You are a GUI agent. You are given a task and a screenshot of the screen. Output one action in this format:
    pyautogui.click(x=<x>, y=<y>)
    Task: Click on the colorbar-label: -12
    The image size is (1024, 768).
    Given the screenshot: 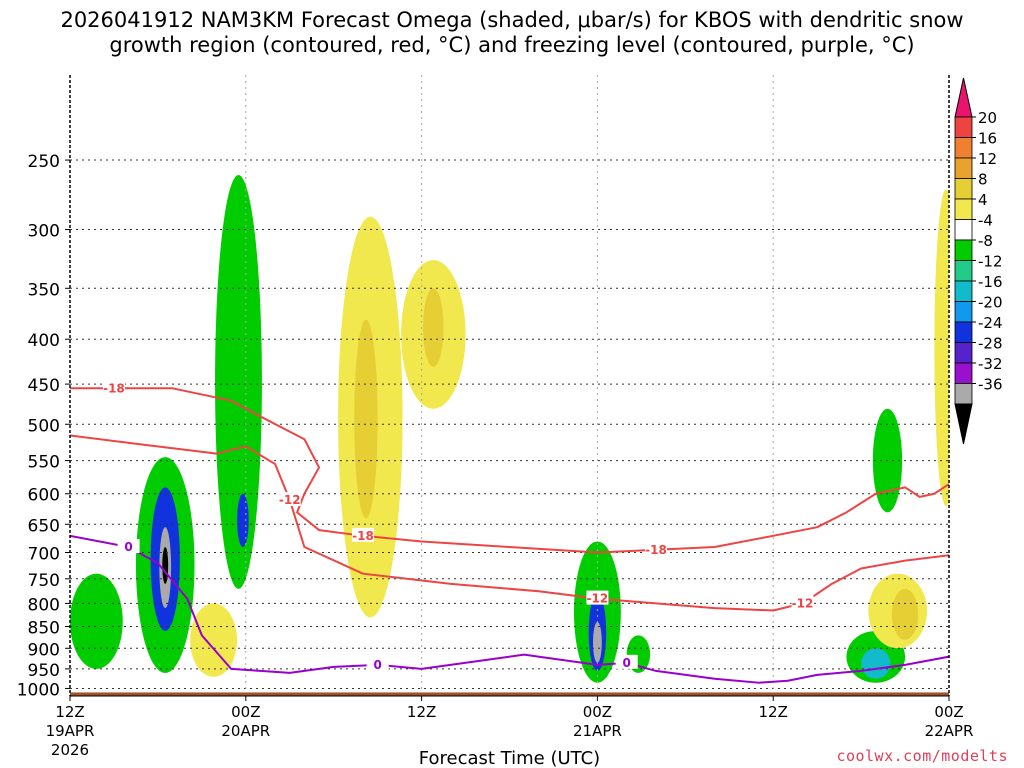 What is the action you would take?
    pyautogui.click(x=990, y=262)
    